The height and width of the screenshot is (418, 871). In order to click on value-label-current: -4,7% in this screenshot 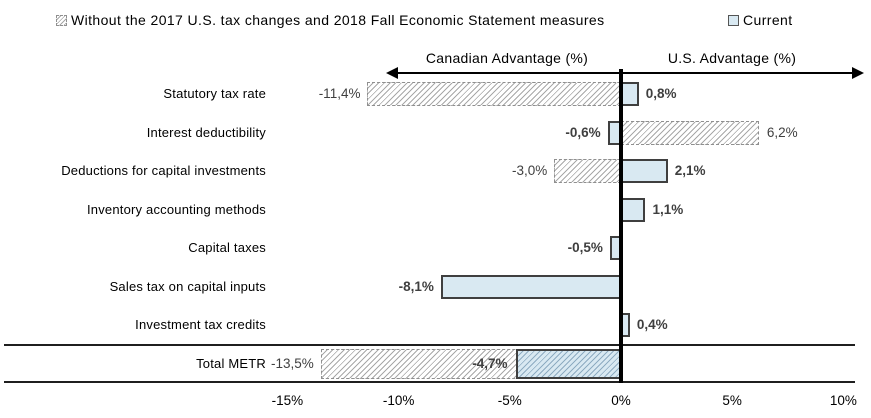, I will do `click(490, 363)`.